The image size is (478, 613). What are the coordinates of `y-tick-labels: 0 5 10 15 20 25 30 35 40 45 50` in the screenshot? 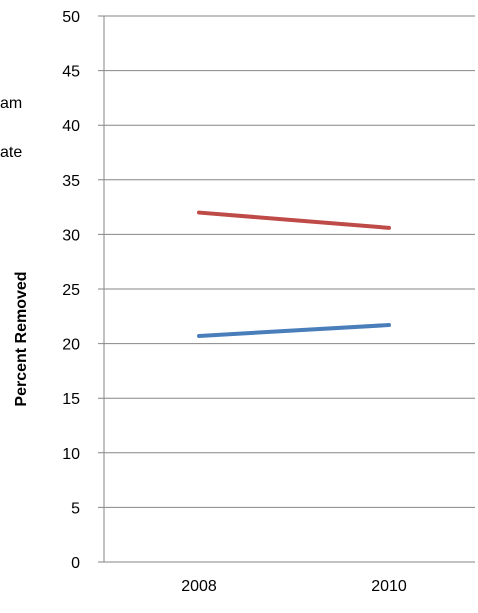 It's located at (71, 290).